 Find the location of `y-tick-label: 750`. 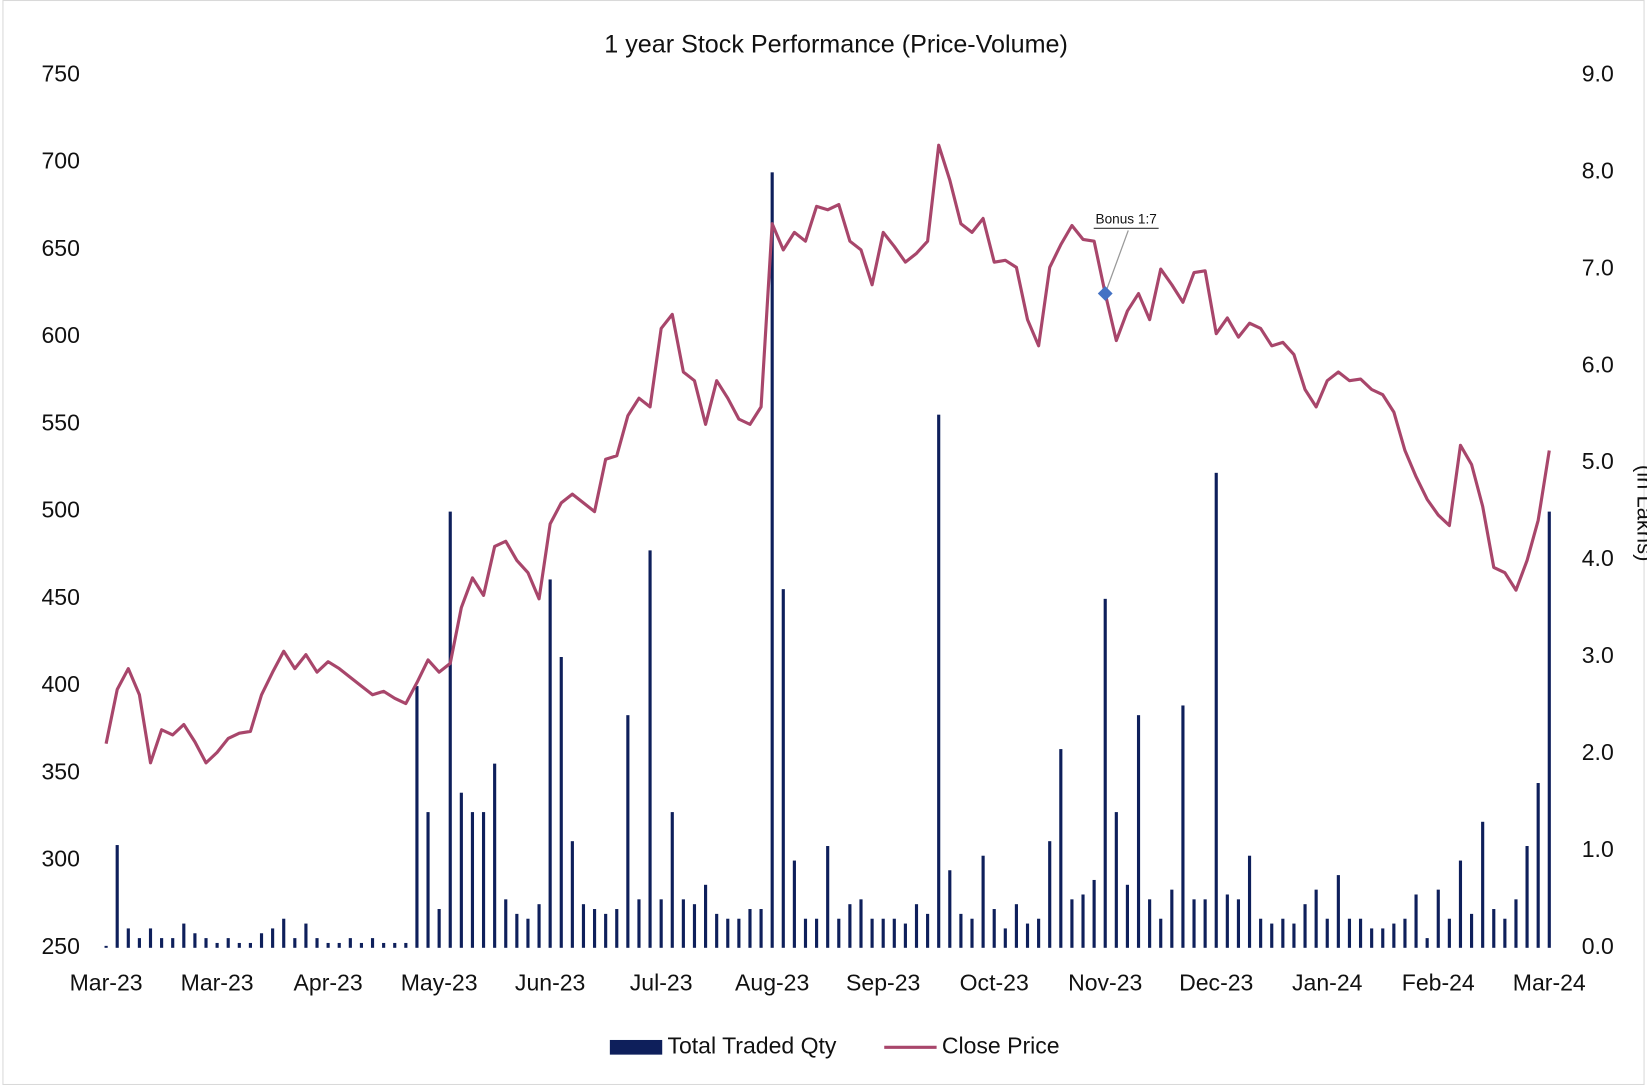

y-tick-label: 750 is located at coordinates (60, 73).